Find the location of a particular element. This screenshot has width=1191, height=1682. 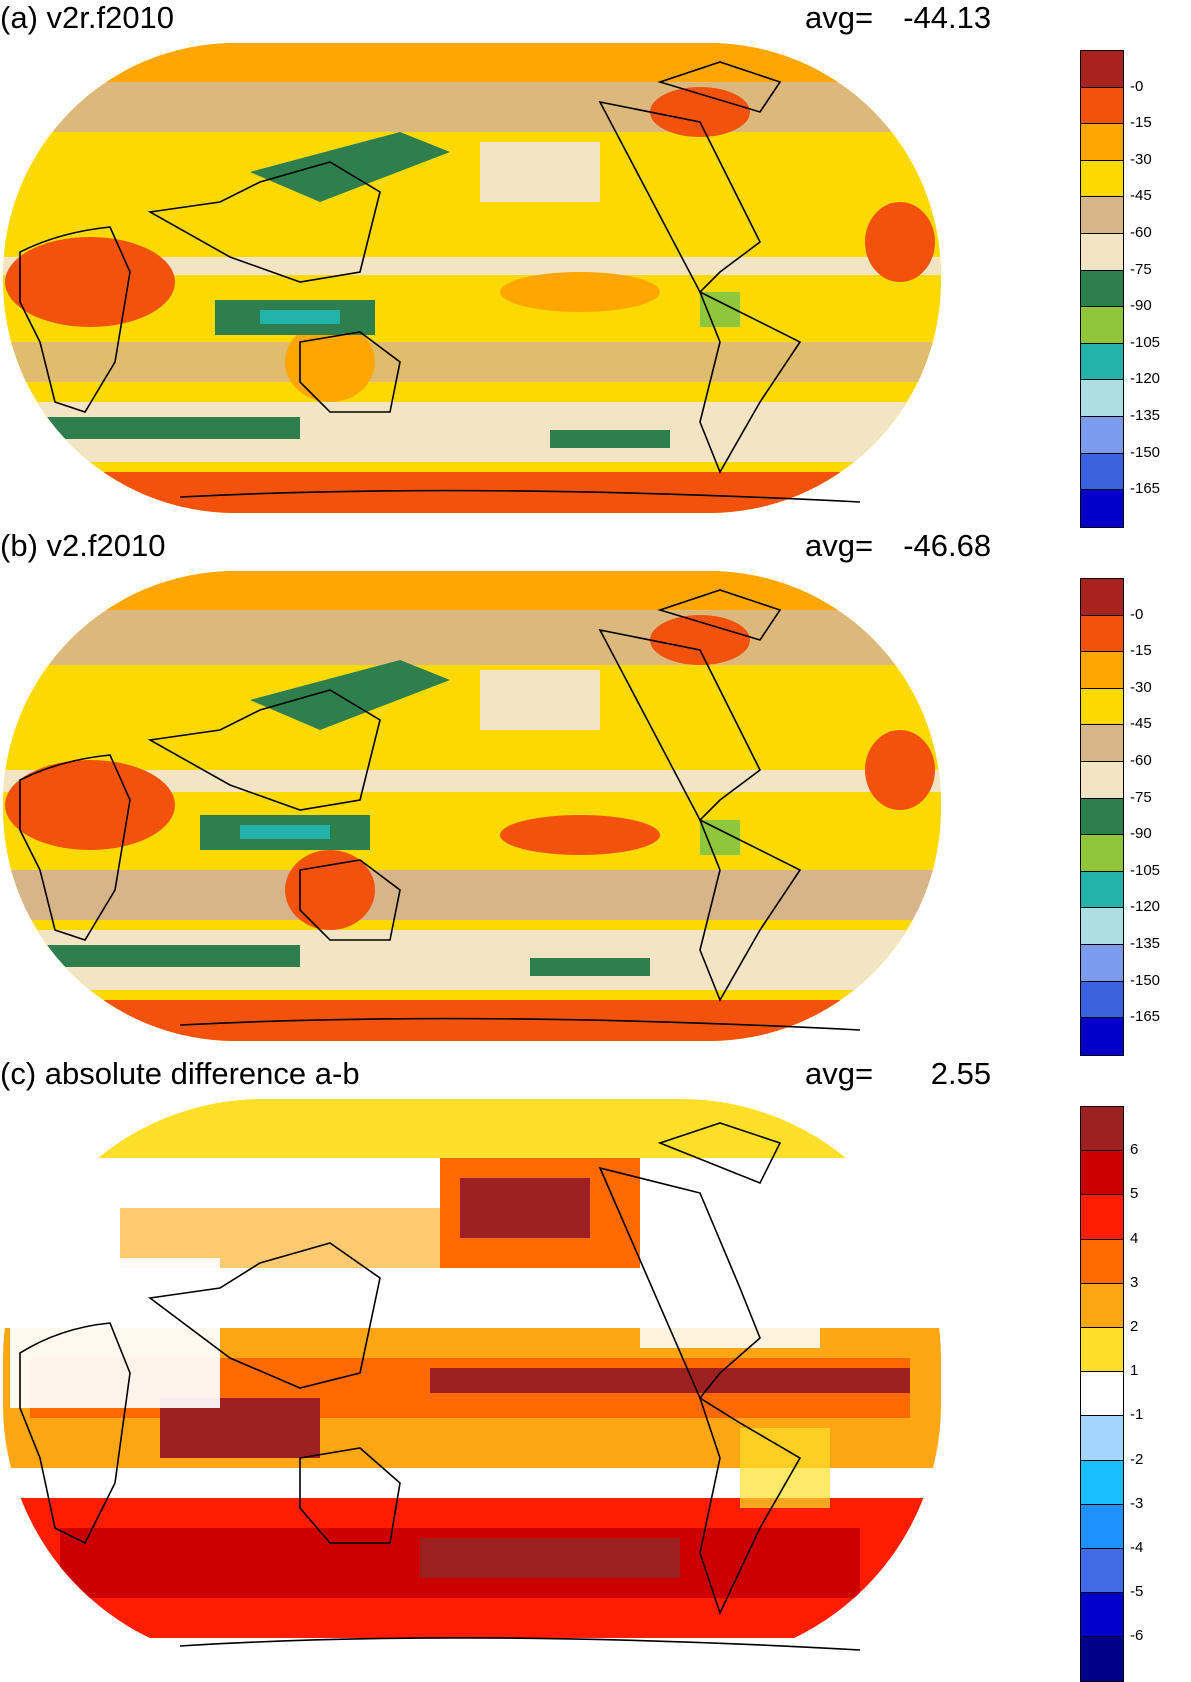

panel-a-colorbar-tick-label: -0 is located at coordinates (1137, 86).